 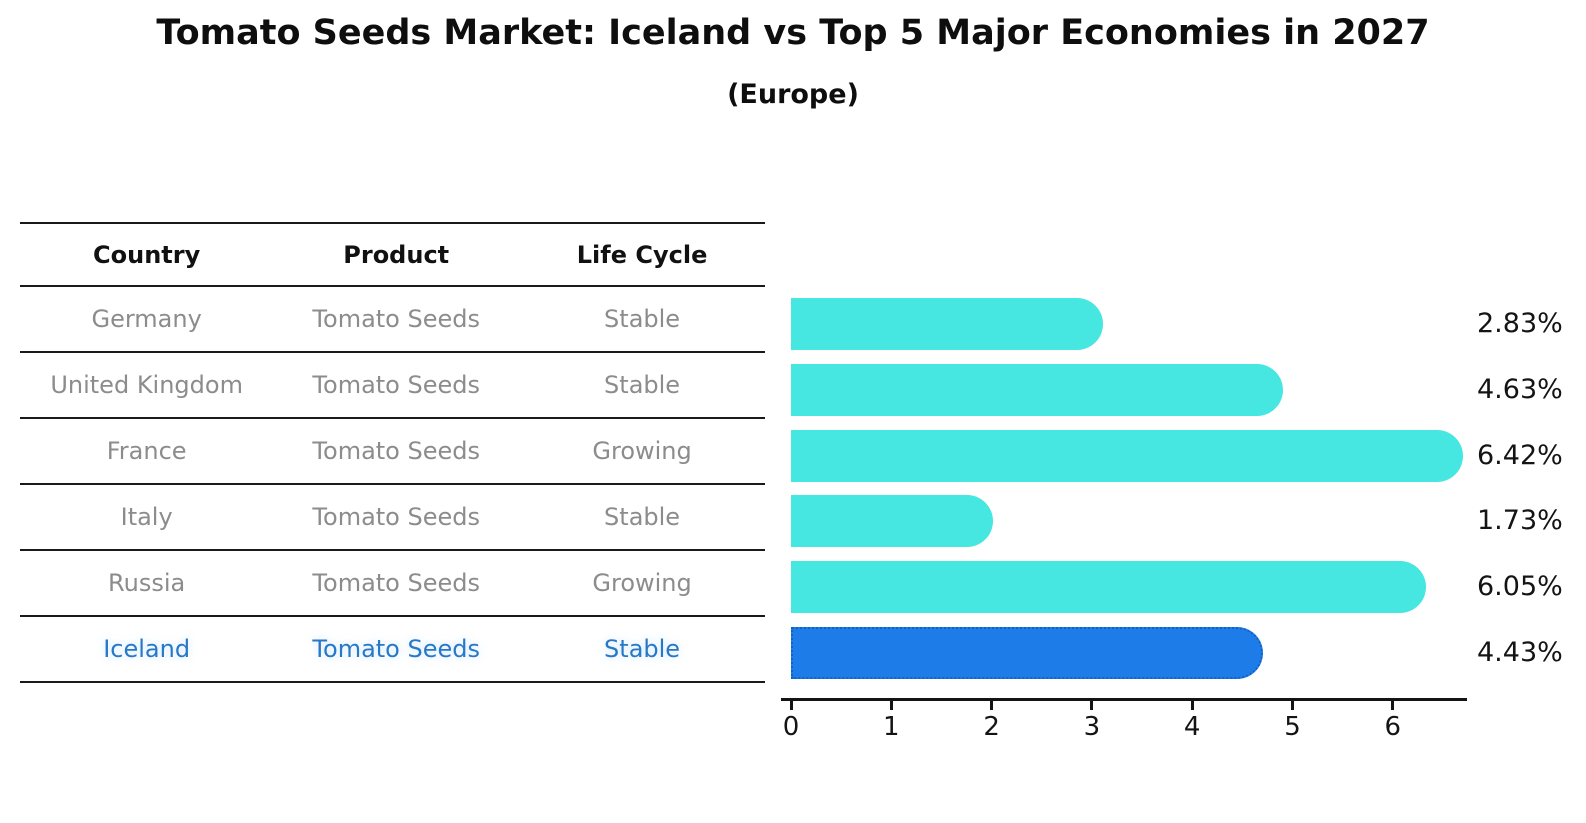 I want to click on table-cell-country: Germany, so click(x=146, y=319).